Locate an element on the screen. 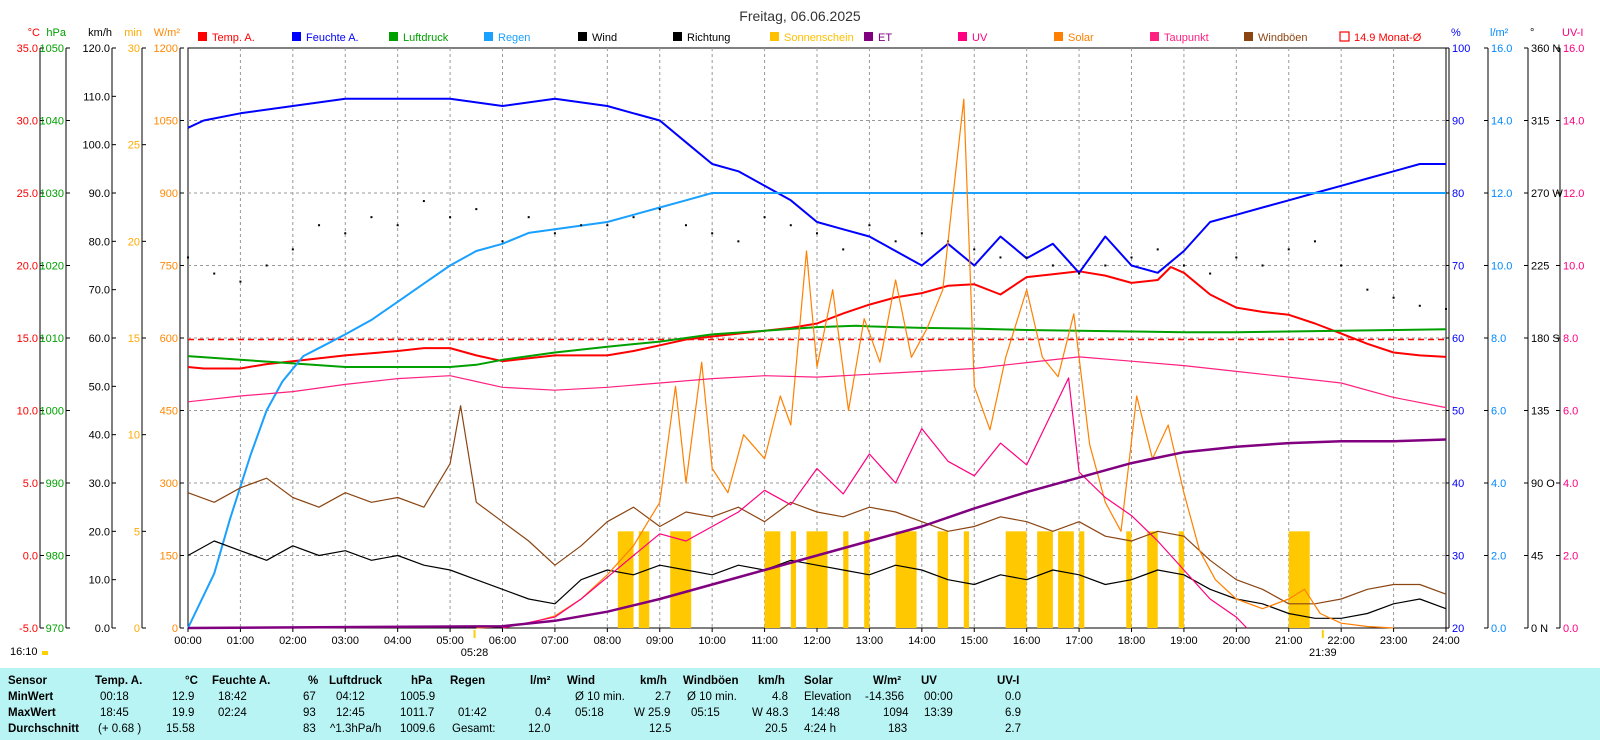 The height and width of the screenshot is (740, 1600). stats-avg-solar: 183 is located at coordinates (898, 729).